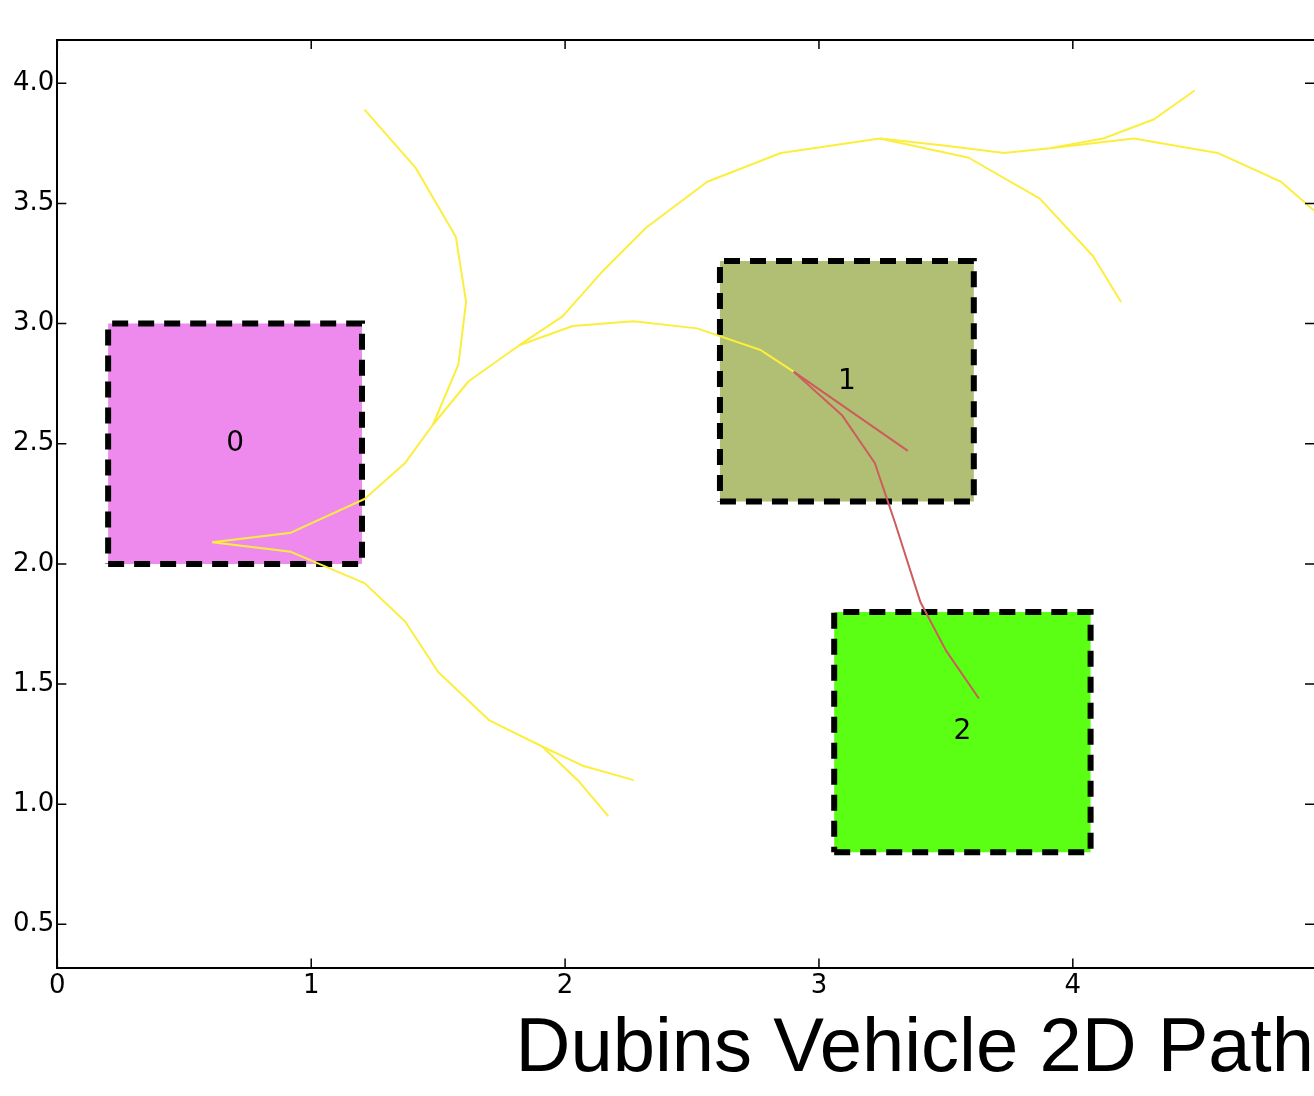 The image size is (1314, 1096). I want to click on y-tick-label: 0.5, so click(33, 922).